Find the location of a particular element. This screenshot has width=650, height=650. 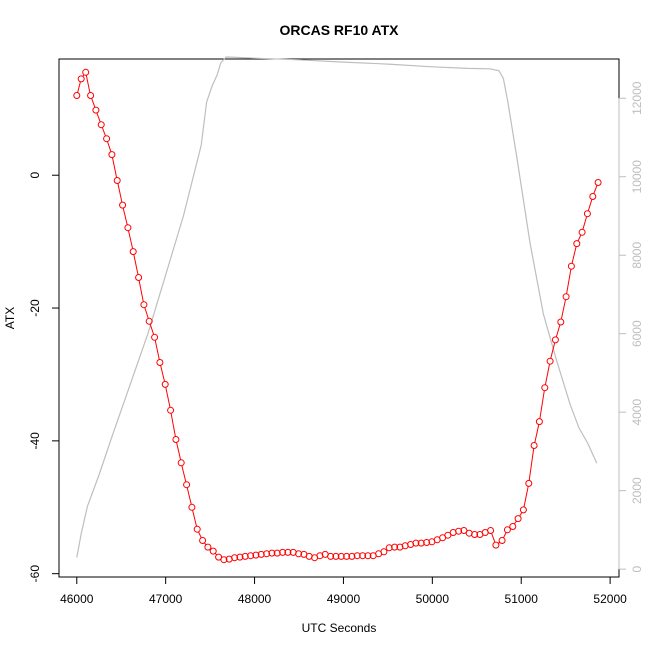

x-axis: 46000 47000 48000 49000 50000 51000 52000 is located at coordinates (343, 591).